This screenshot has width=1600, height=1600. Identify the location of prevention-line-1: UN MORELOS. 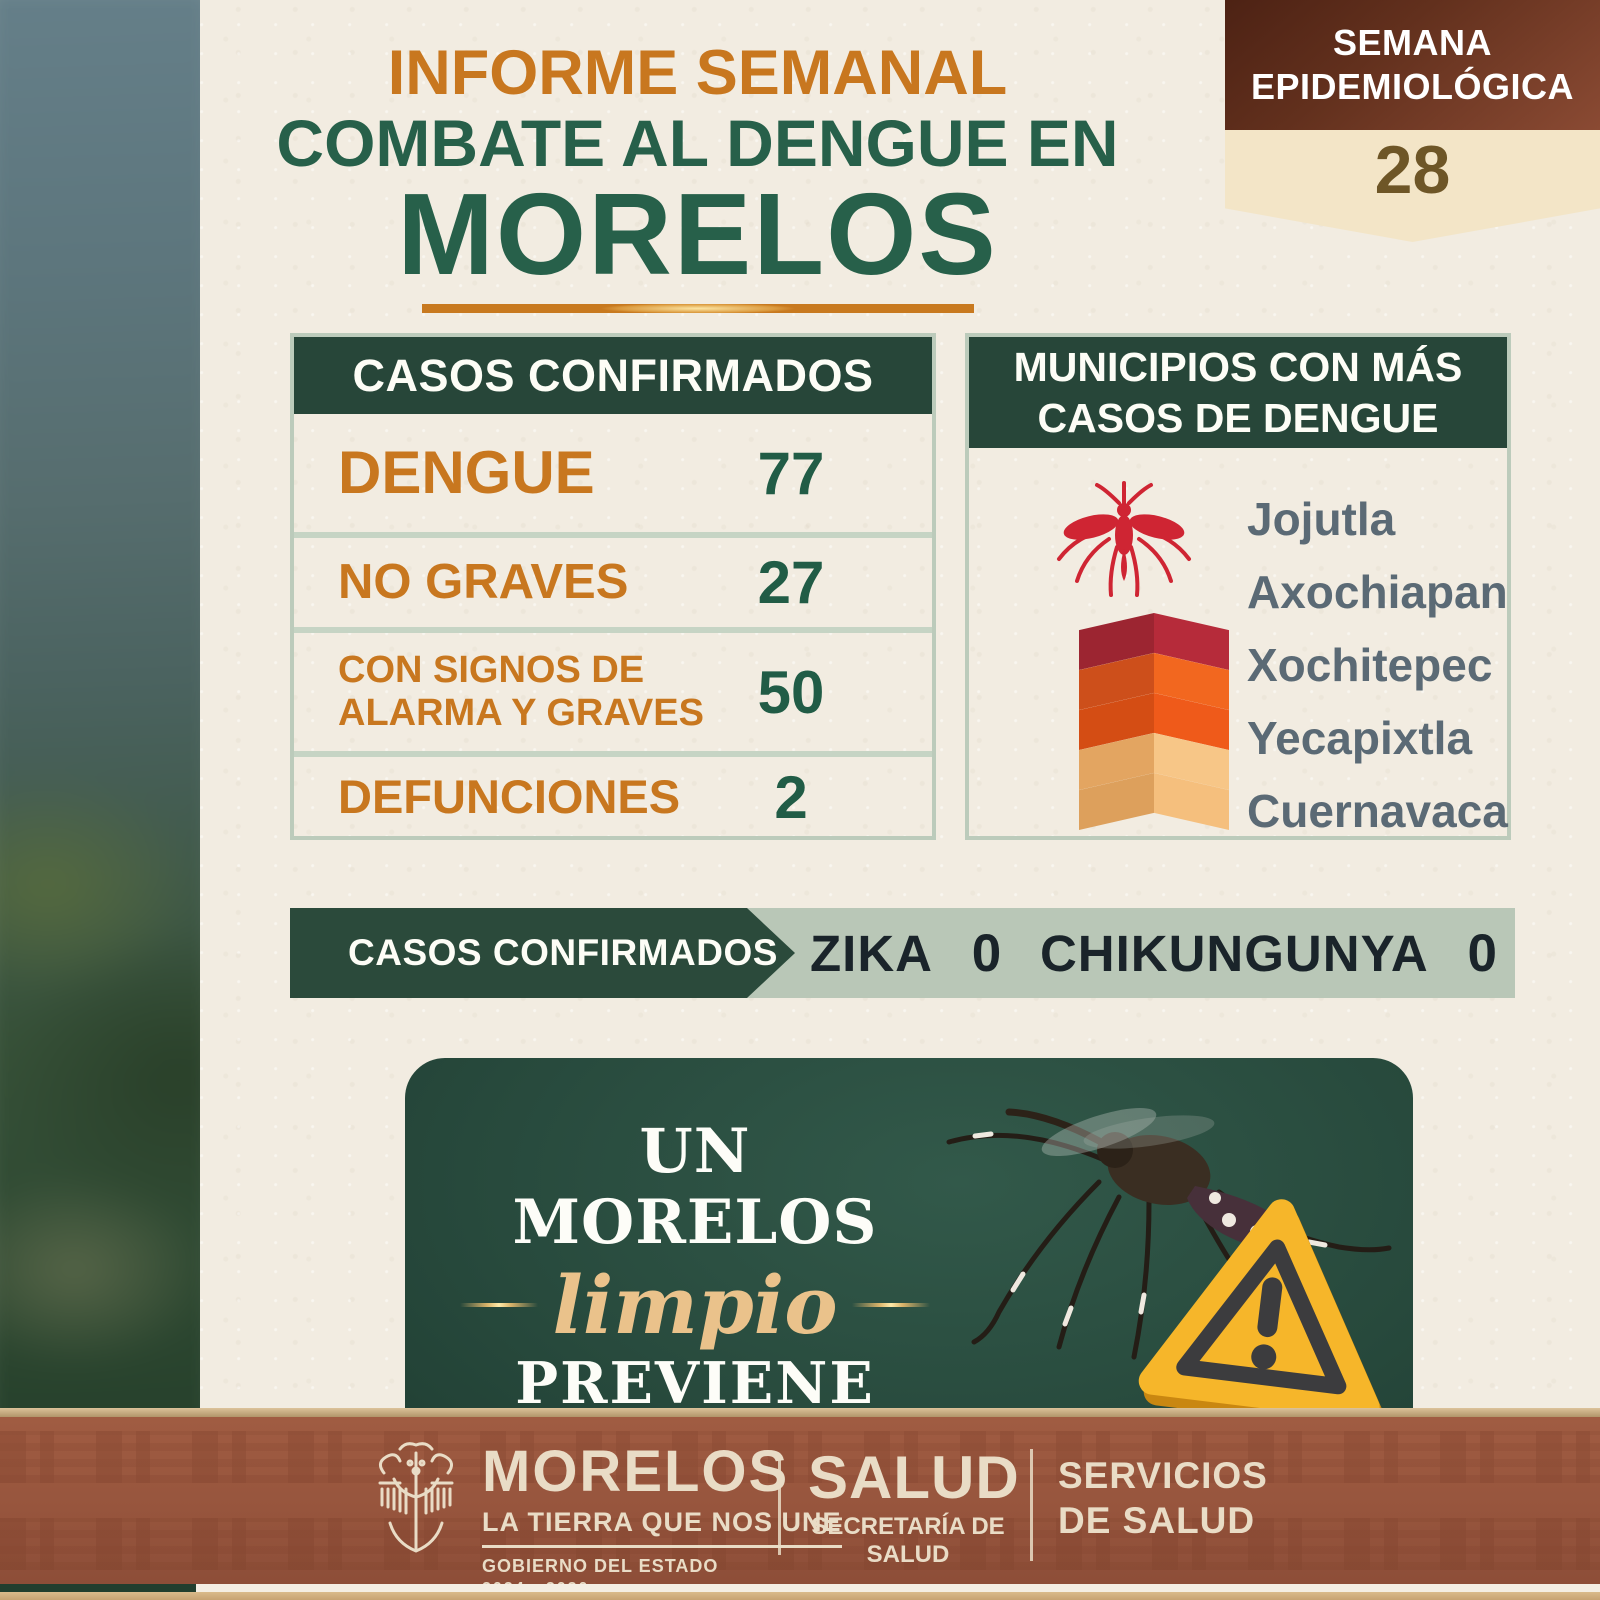
(695, 1187).